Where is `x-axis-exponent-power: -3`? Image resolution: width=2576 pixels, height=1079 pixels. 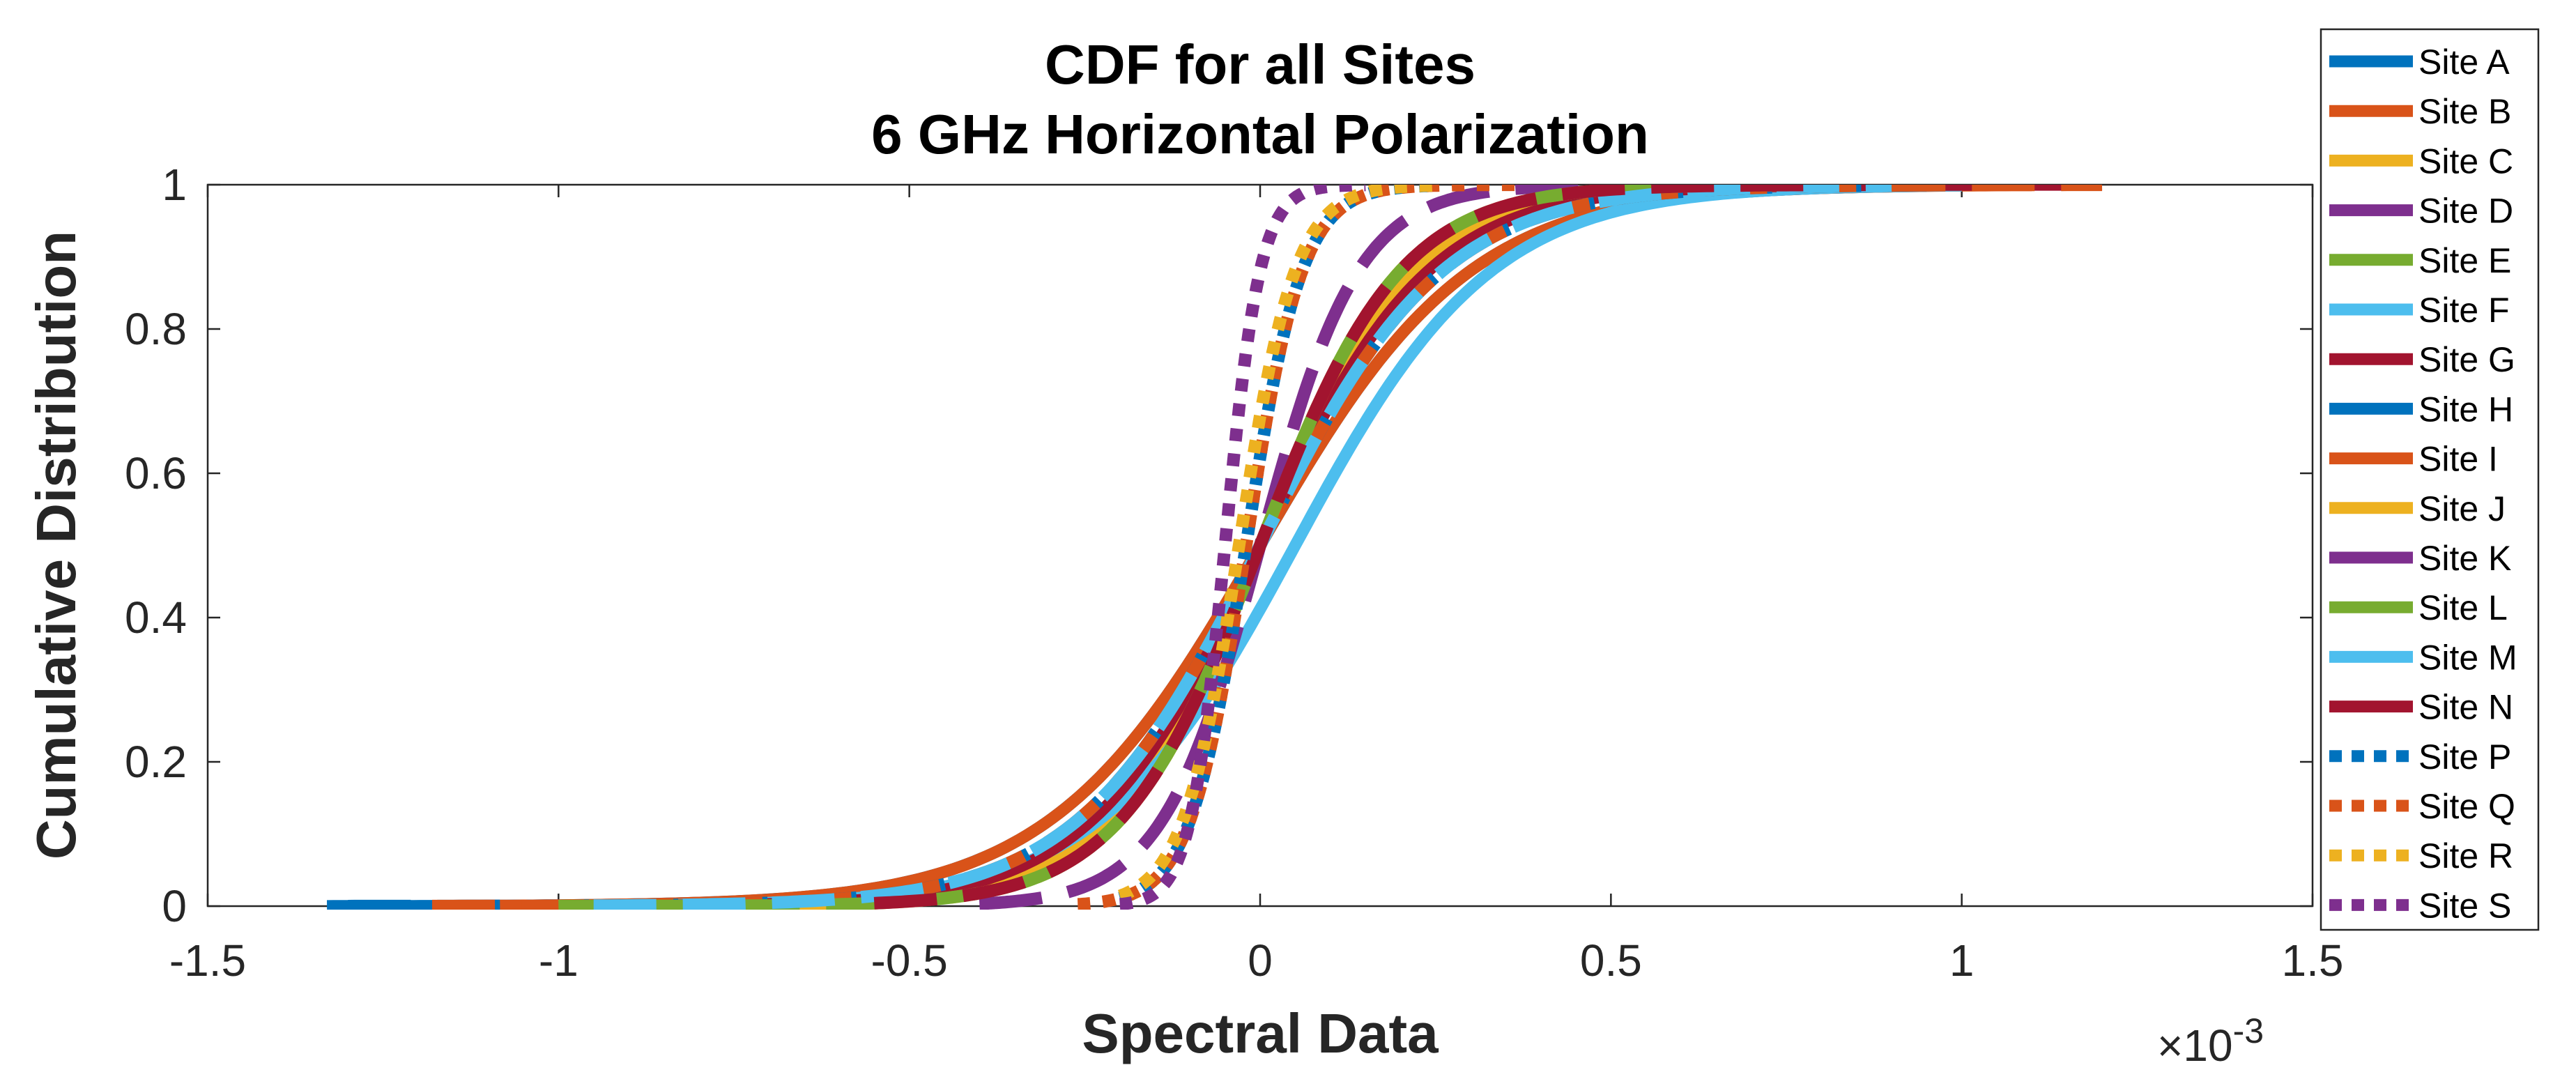
x-axis-exponent-power: -3 is located at coordinates (2248, 1030).